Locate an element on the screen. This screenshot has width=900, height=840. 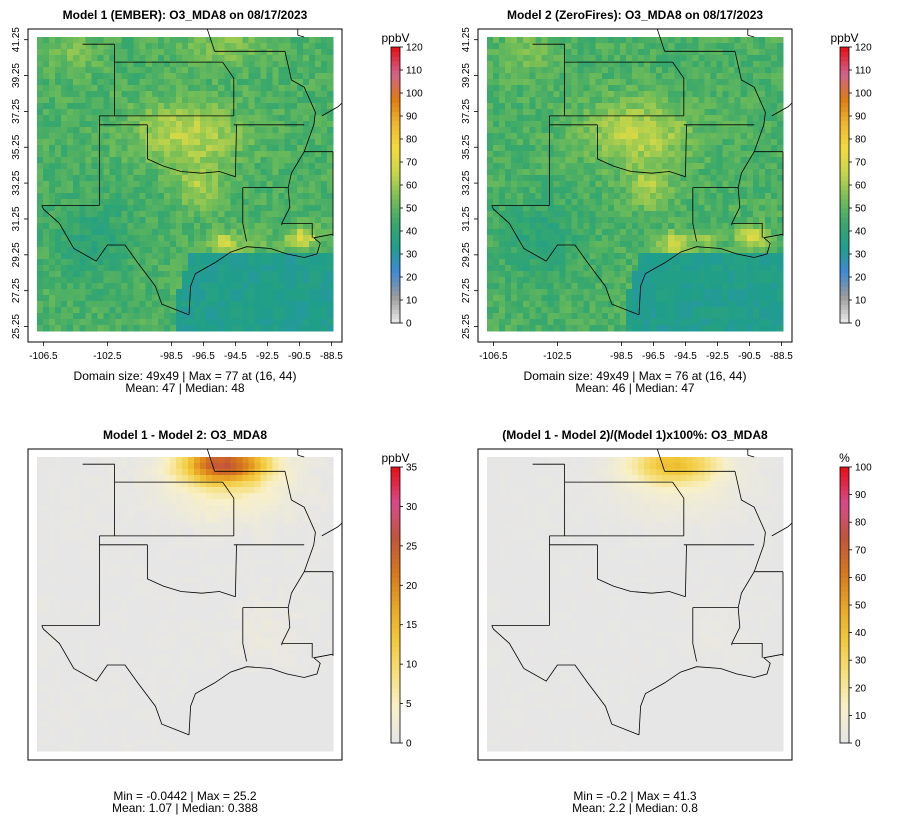
lon-tick-label: -90.5 is located at coordinates (299, 356).